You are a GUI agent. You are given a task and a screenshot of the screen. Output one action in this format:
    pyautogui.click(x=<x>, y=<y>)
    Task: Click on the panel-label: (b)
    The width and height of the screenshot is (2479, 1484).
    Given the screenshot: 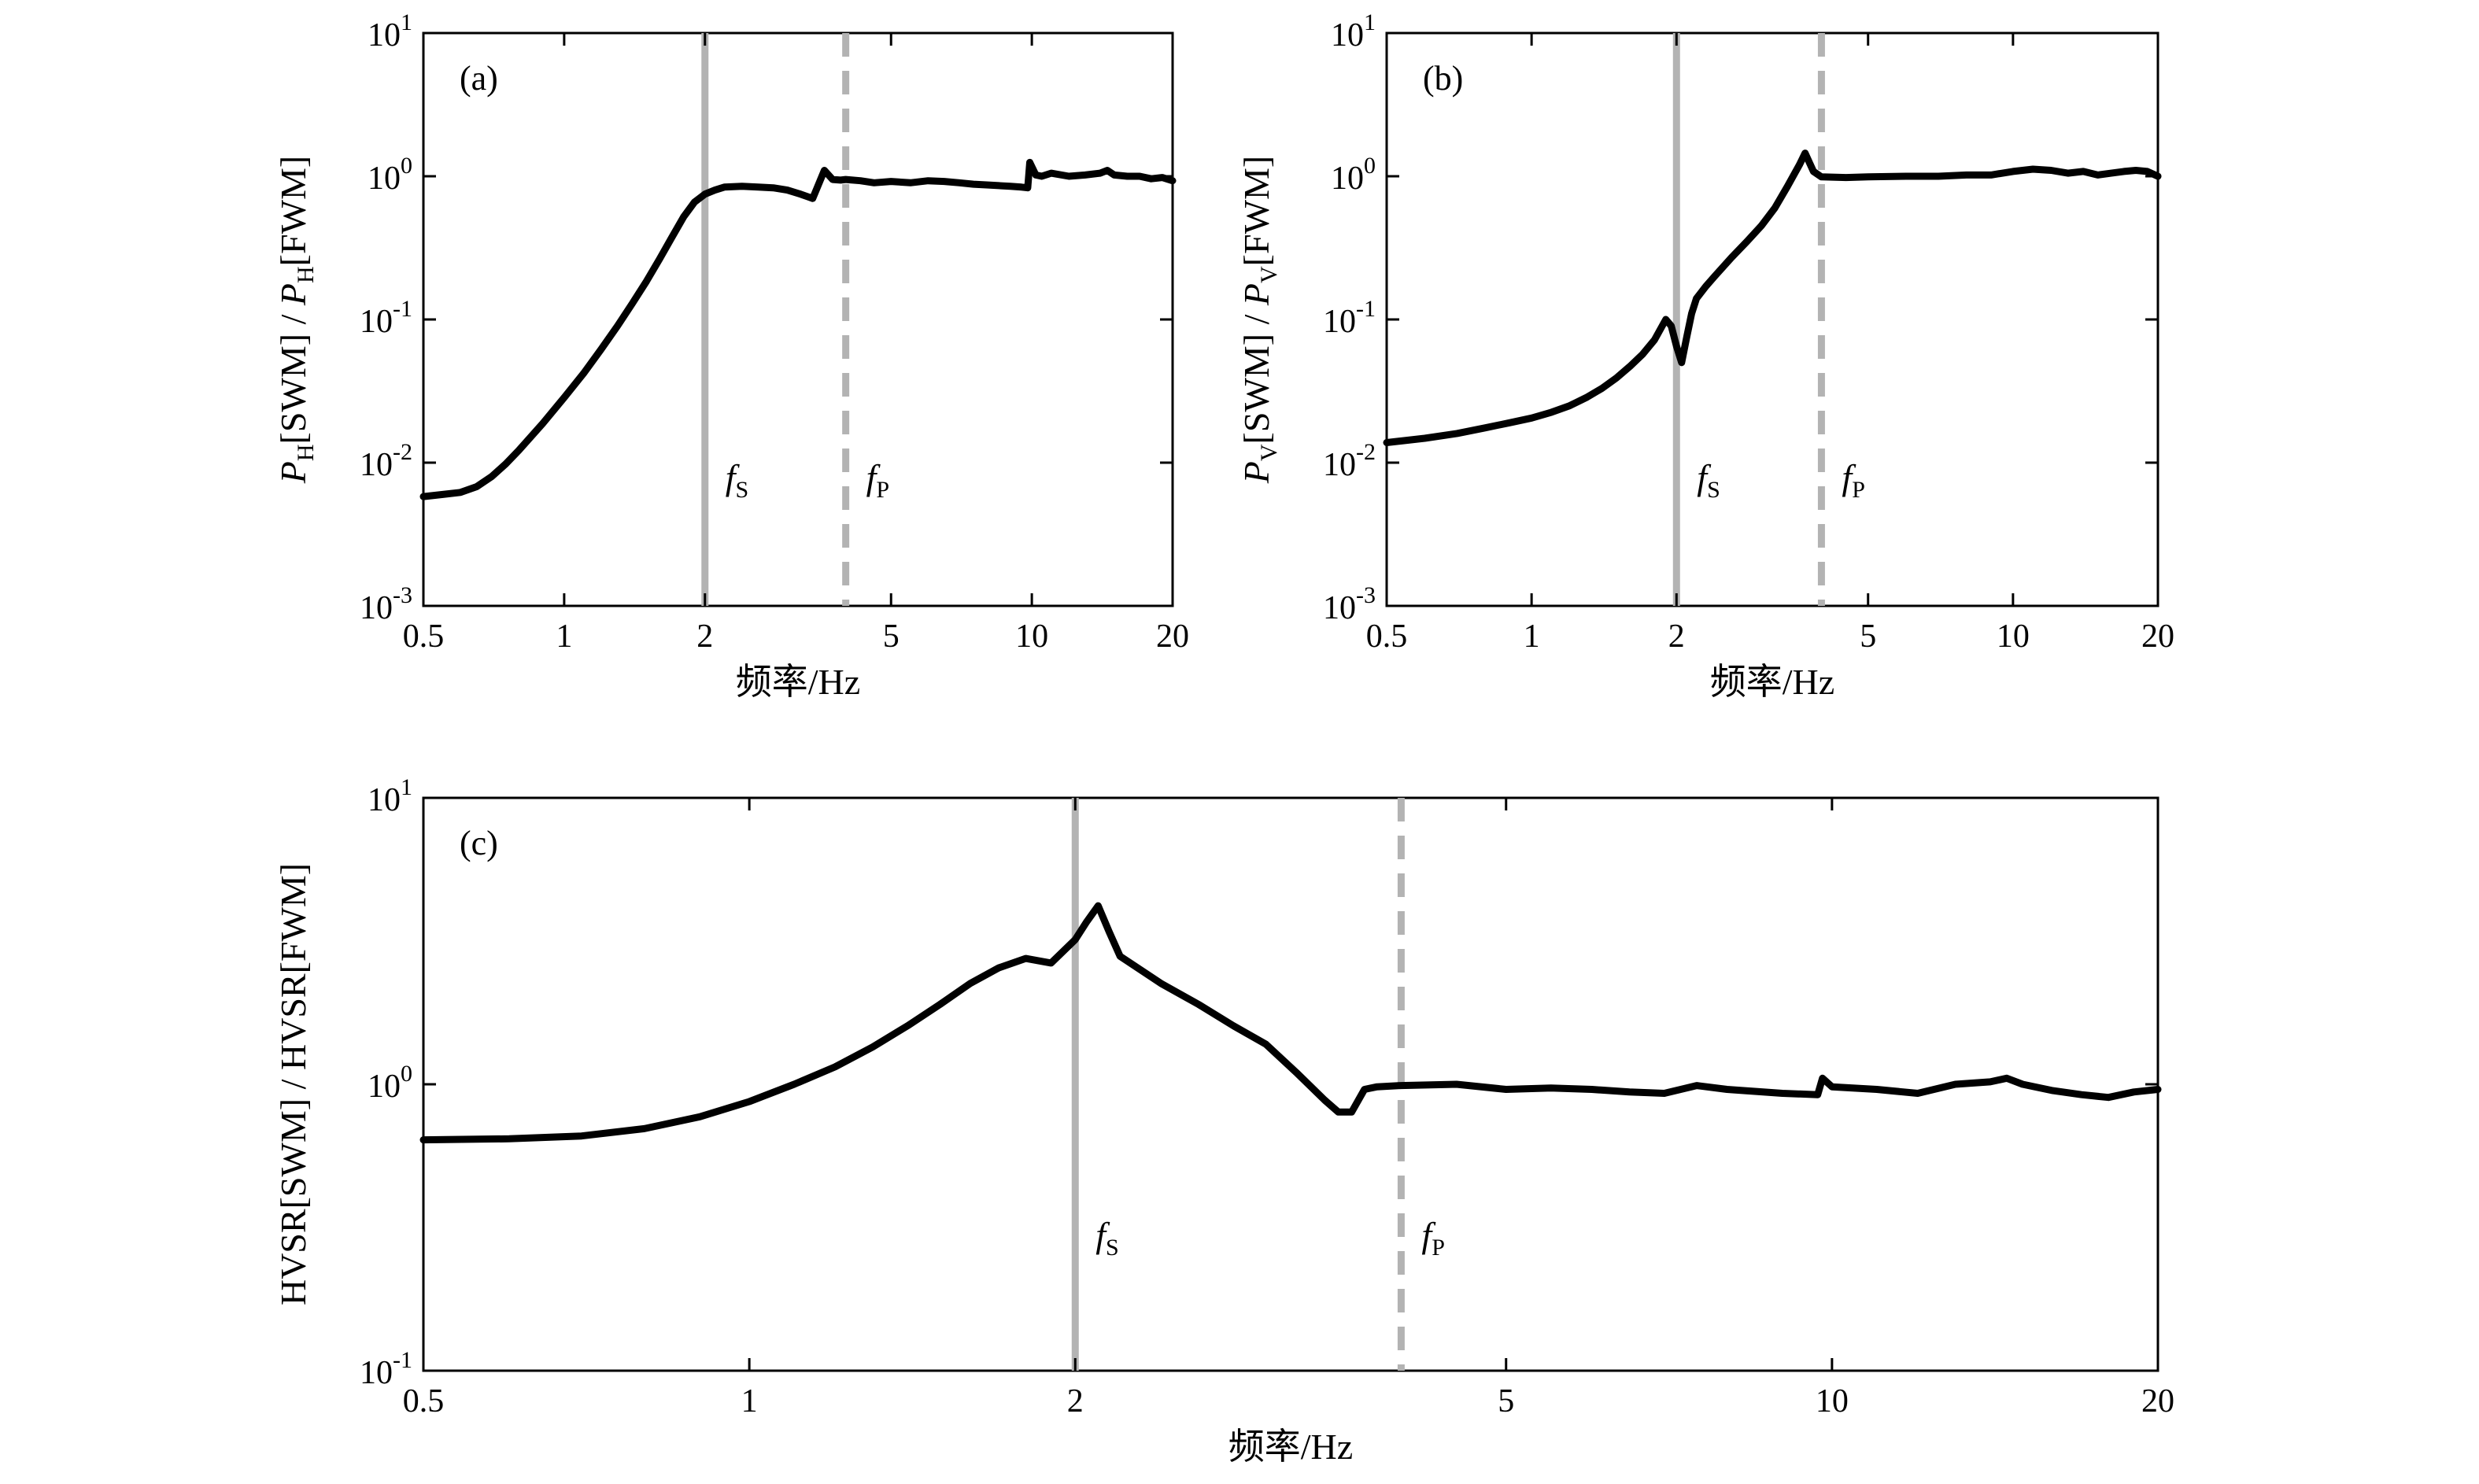 What is the action you would take?
    pyautogui.click(x=1443, y=78)
    